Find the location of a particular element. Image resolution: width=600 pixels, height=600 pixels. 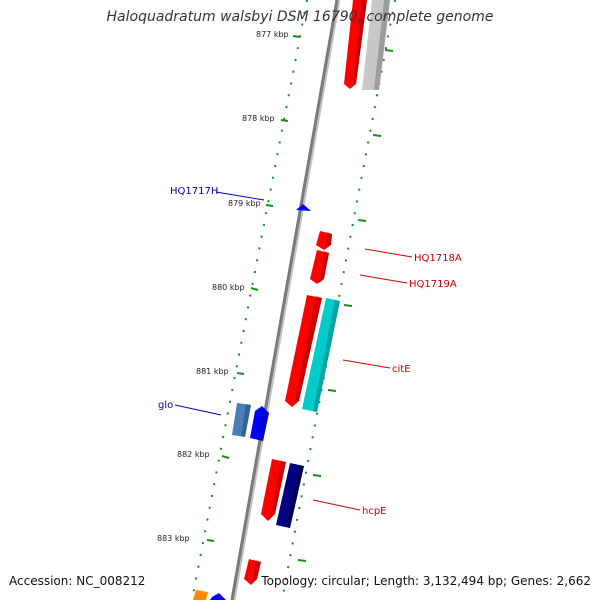

gene-cite is located at coordinates (321, 355).